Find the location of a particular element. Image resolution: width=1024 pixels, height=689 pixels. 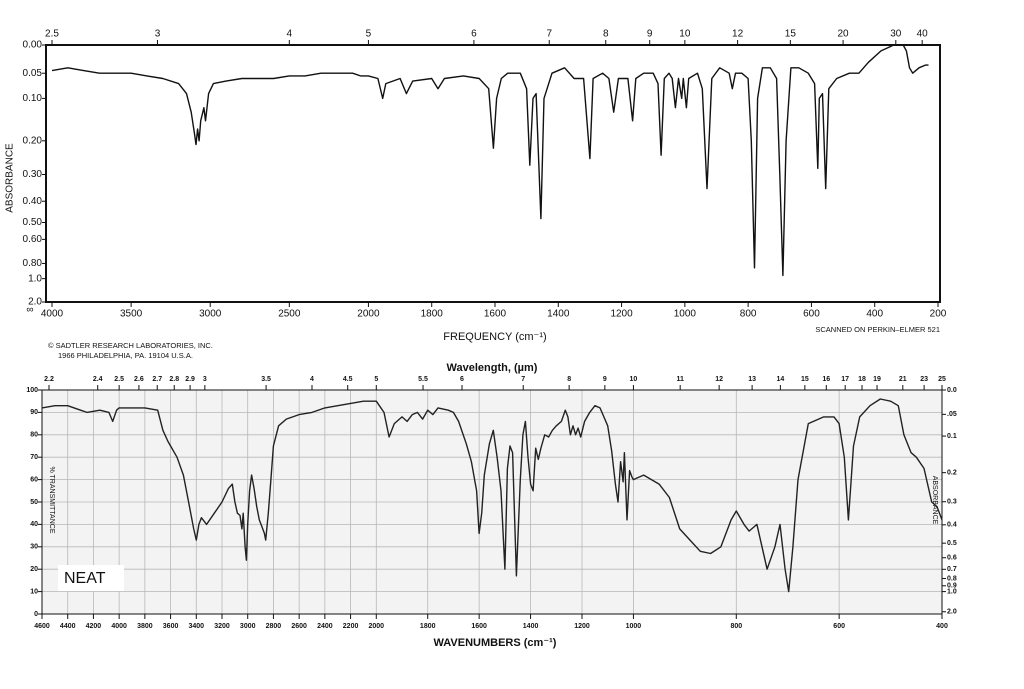

y2-tick-label: 0.1 is located at coordinates (952, 436).